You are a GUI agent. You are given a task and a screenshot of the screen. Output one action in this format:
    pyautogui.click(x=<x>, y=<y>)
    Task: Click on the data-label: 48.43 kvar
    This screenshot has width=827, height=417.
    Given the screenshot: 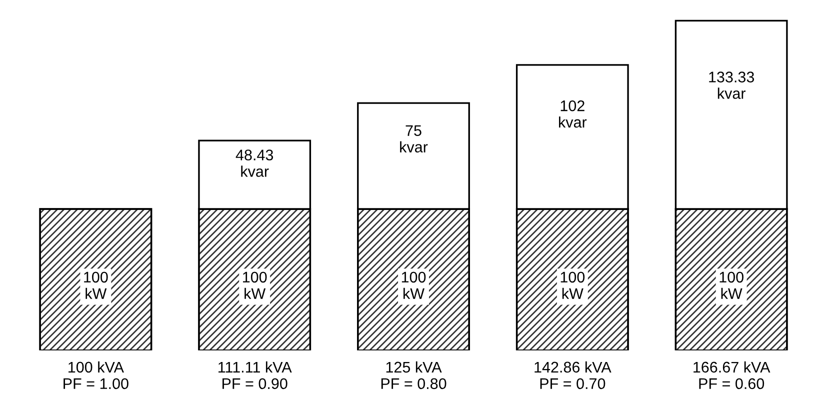 What is the action you would take?
    pyautogui.click(x=255, y=163)
    